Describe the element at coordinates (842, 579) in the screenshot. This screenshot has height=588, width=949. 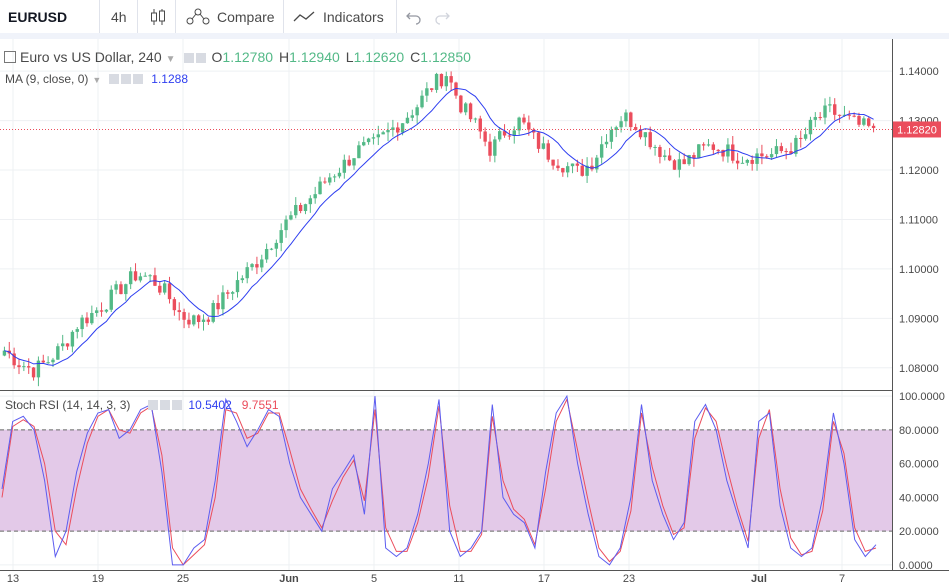
I see `time-tick-label: 7` at that location.